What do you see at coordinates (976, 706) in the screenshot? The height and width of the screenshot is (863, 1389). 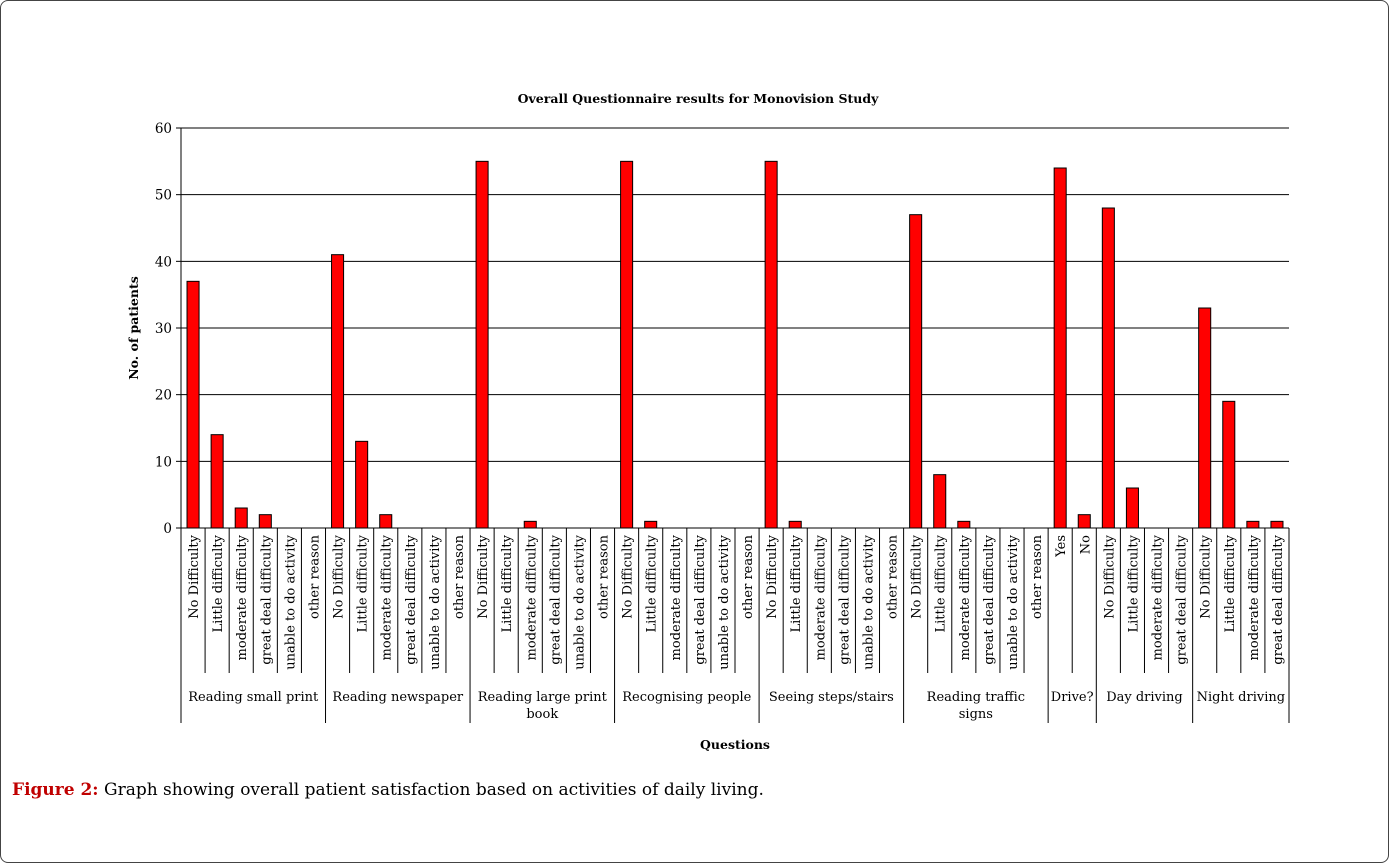 I see `group-label: Reading traffic signs` at bounding box center [976, 706].